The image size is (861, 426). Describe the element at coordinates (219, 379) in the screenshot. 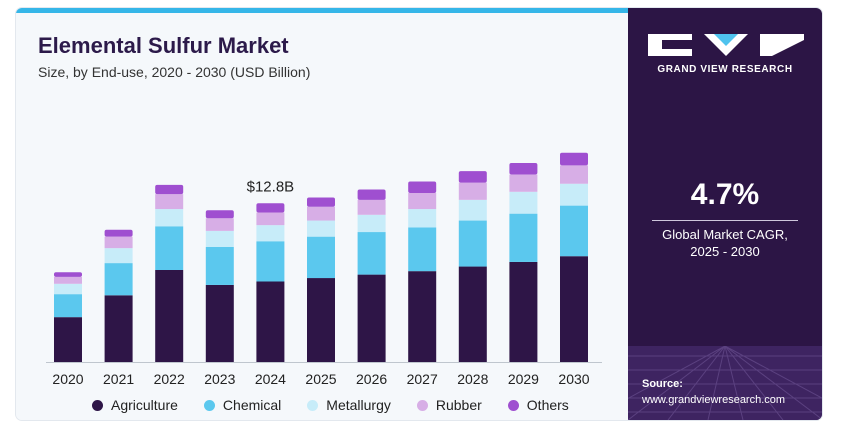

I see `x-tick-label: 2023` at that location.